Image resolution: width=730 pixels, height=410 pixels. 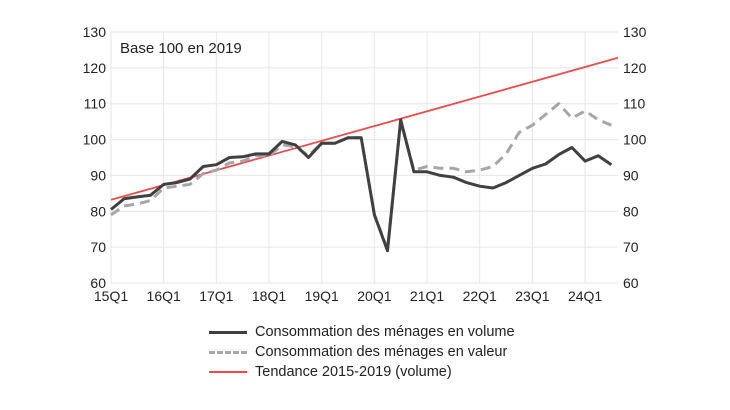 What do you see at coordinates (98, 175) in the screenshot?
I see `left-y-tick-label: 90` at bounding box center [98, 175].